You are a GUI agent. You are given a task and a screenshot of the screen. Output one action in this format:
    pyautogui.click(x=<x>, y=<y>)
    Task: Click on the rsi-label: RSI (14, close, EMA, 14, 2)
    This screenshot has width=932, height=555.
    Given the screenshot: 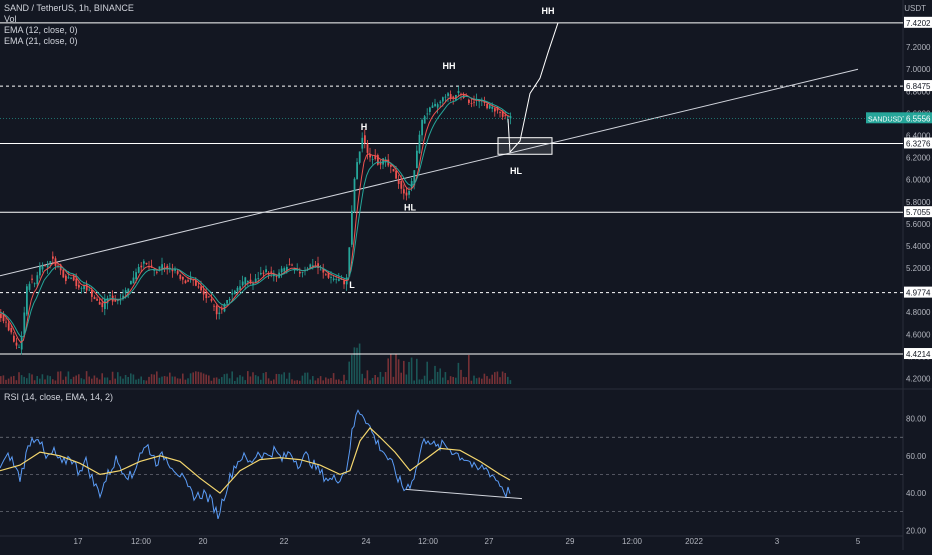 What is the action you would take?
    pyautogui.click(x=59, y=397)
    